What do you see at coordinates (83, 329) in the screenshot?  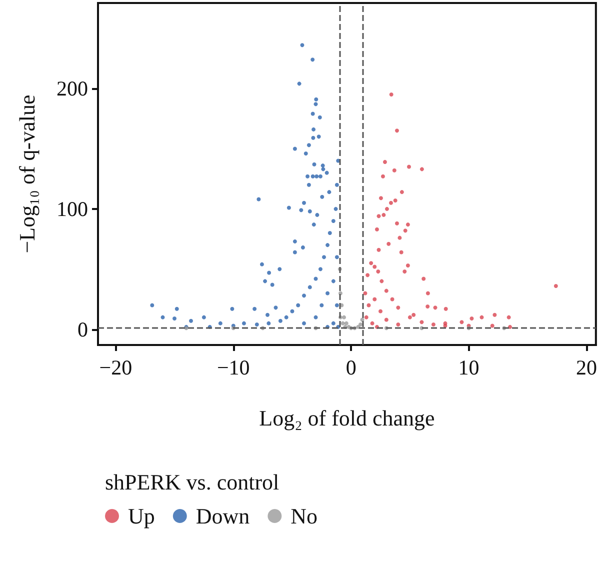 I see `y-tick-label: 0` at bounding box center [83, 329].